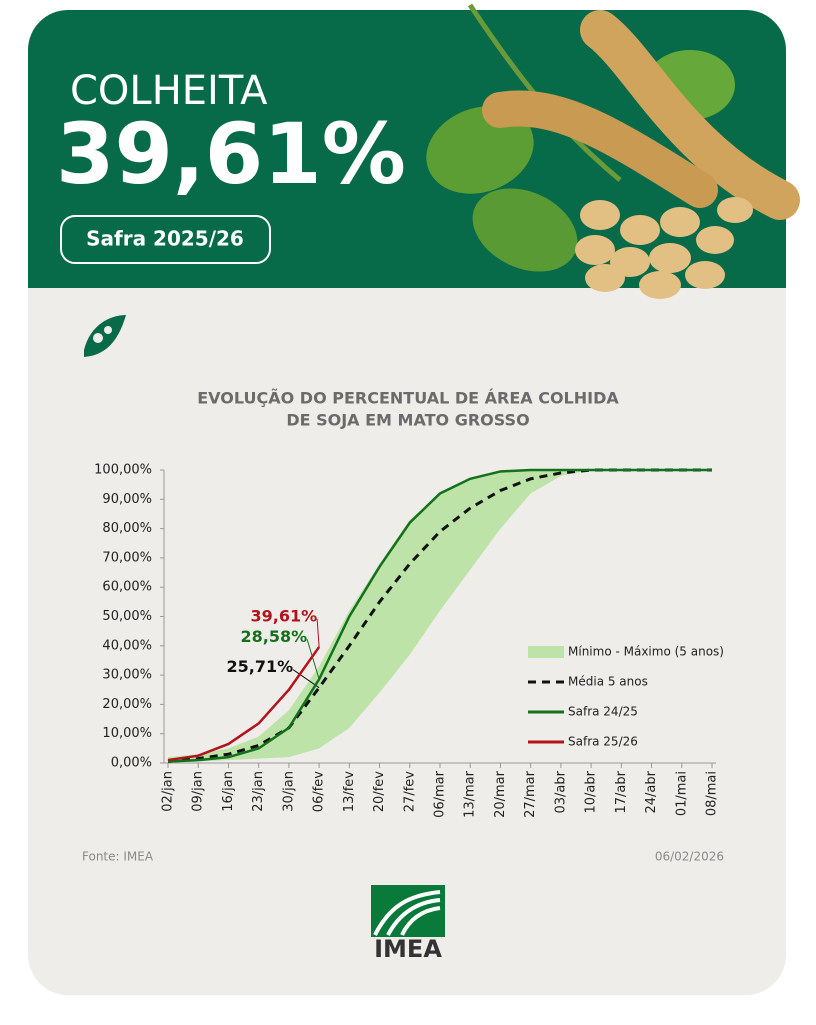 Image resolution: width=816 pixels, height=1025 pixels. I want to click on badge-box, so click(165, 239).